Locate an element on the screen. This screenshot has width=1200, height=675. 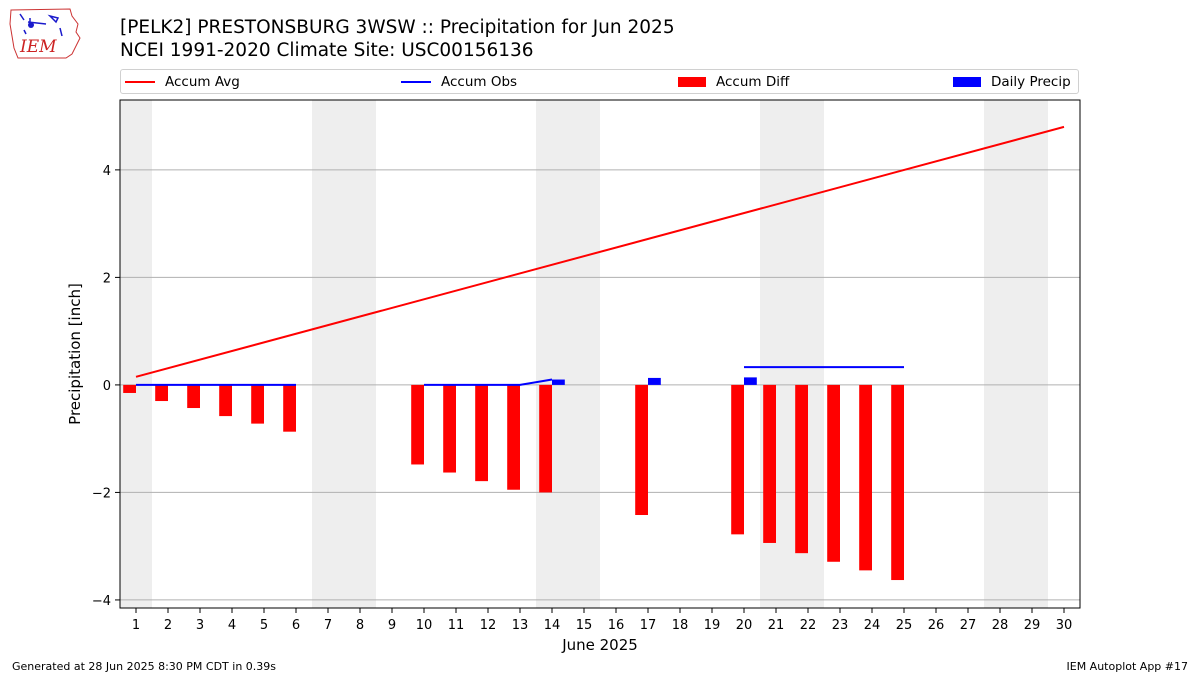
legend-item-accum-diff: Accum Diff is located at coordinates (733, 81).